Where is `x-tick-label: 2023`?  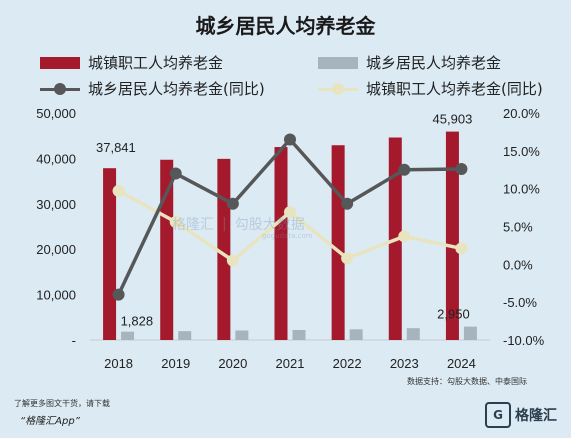 x-tick-label: 2023 is located at coordinates (404, 363).